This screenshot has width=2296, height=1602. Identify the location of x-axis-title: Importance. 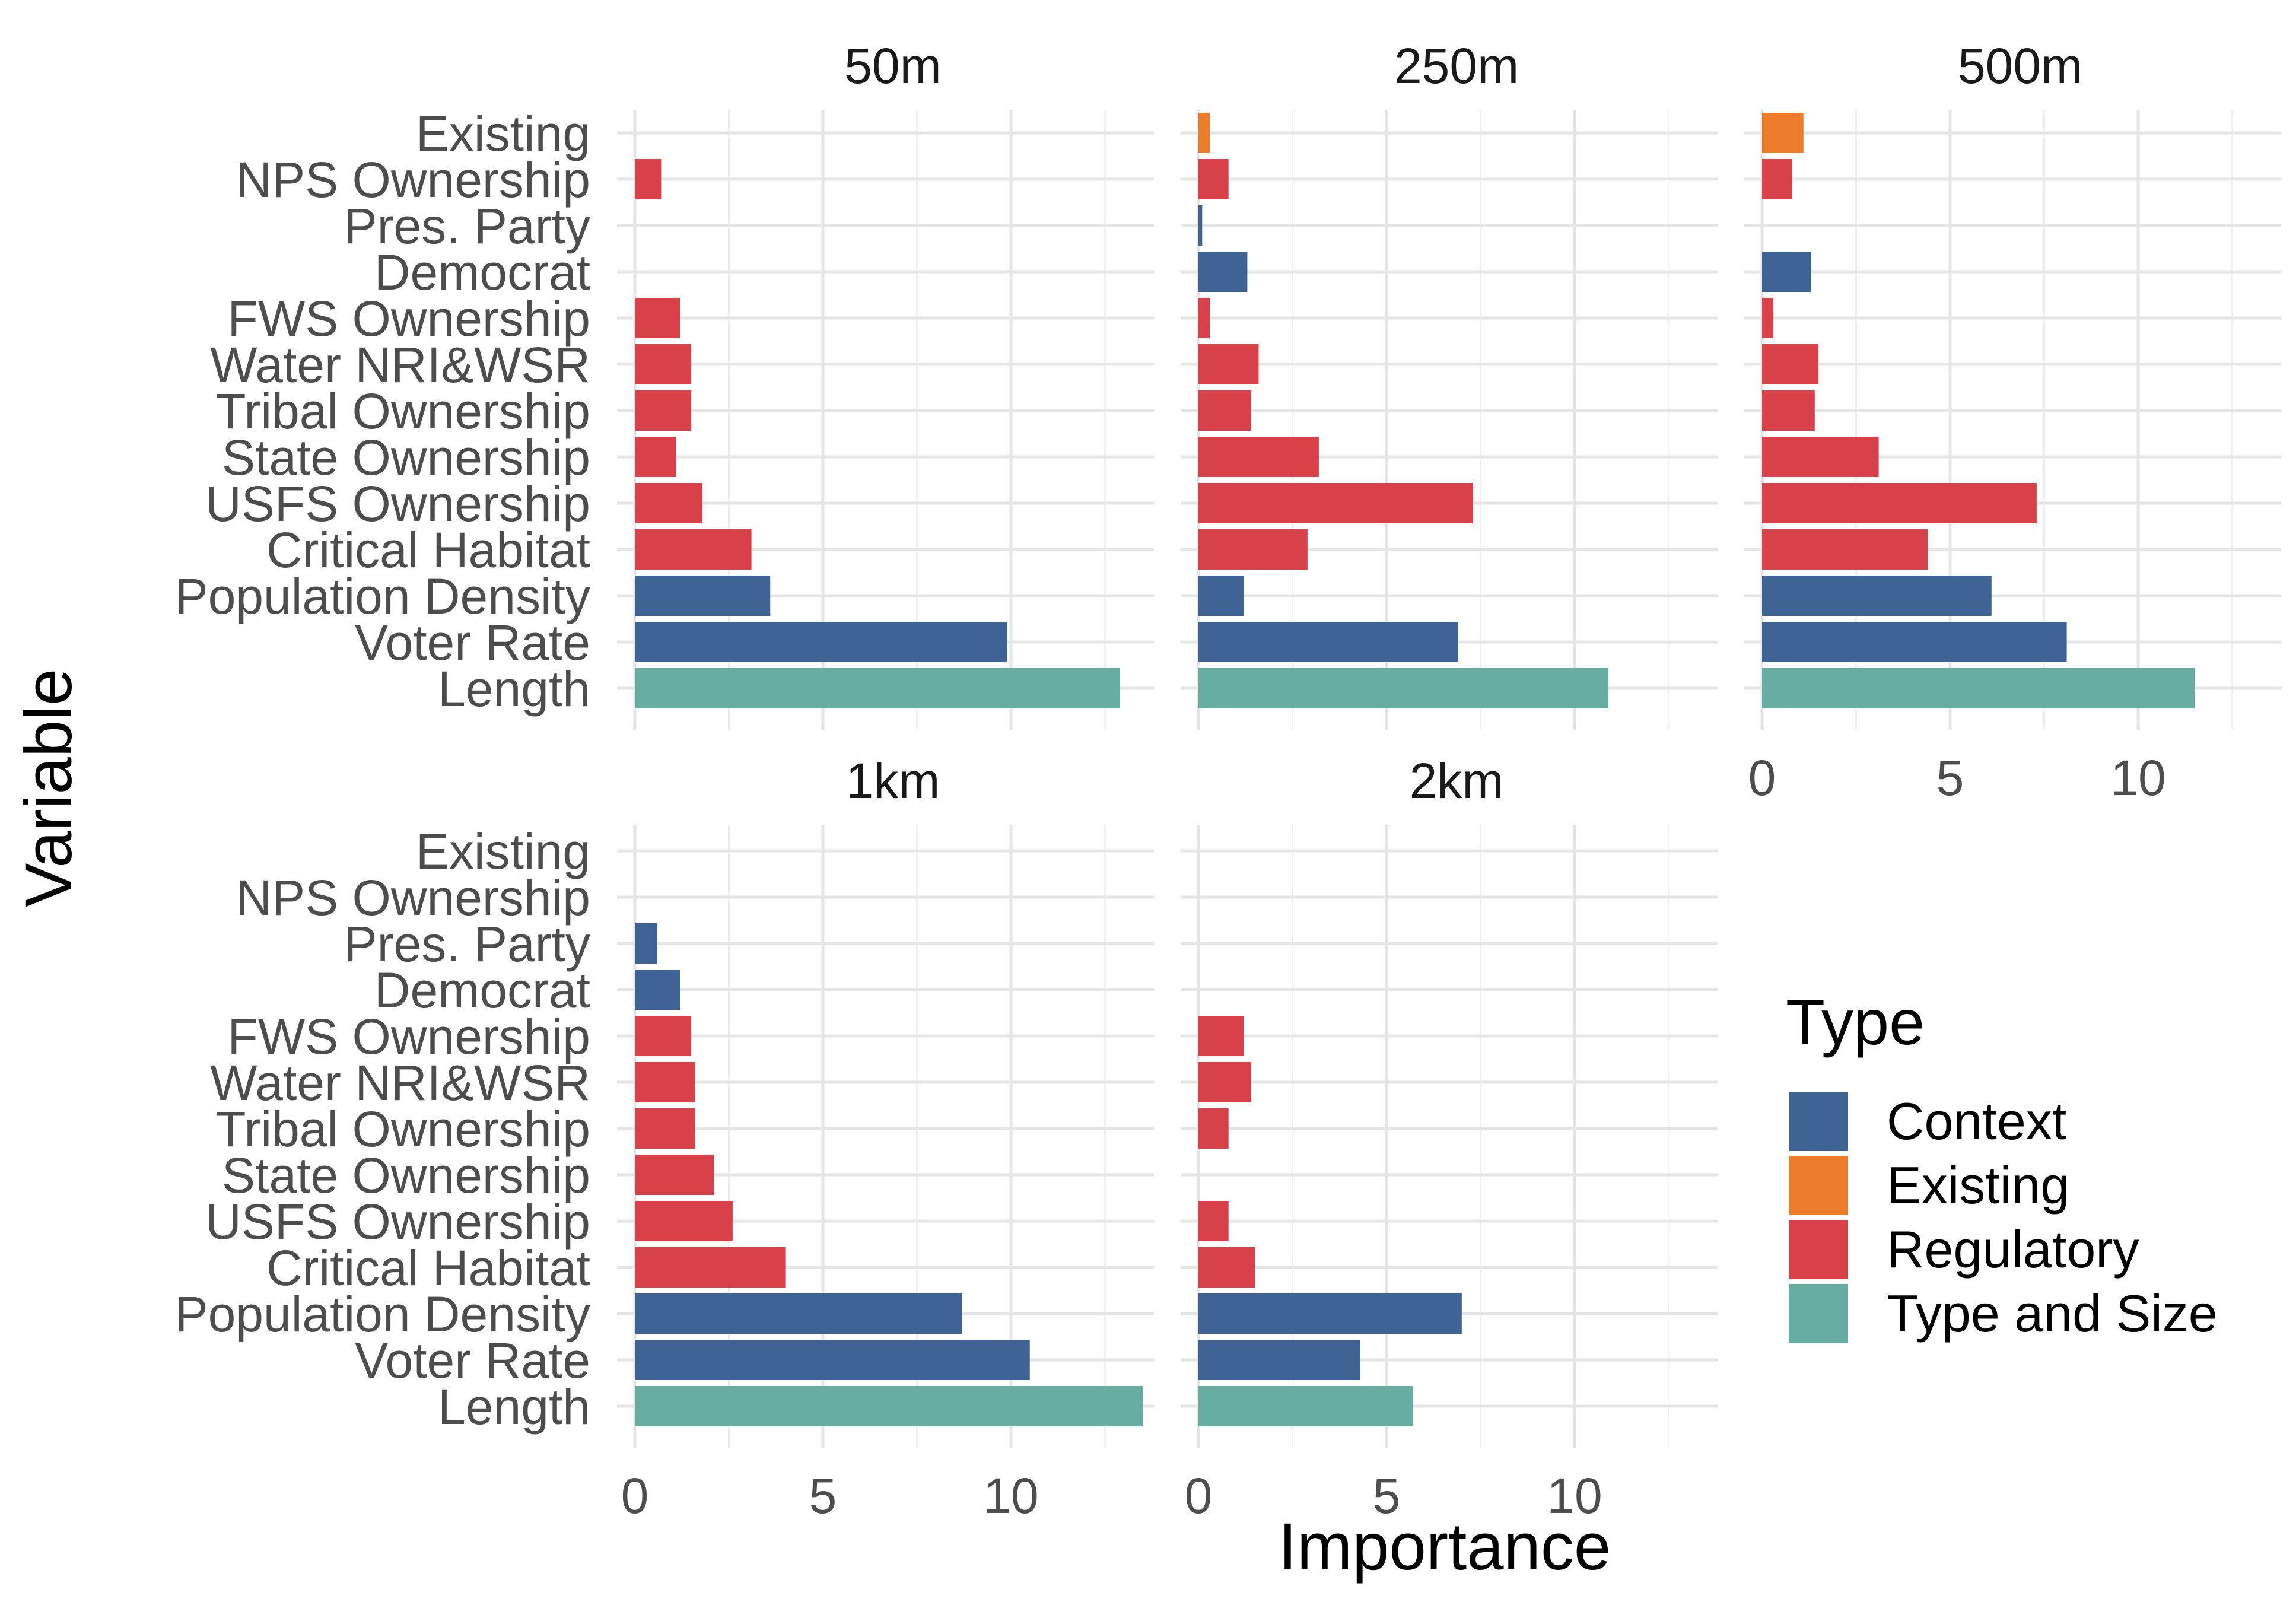
(1445, 1547).